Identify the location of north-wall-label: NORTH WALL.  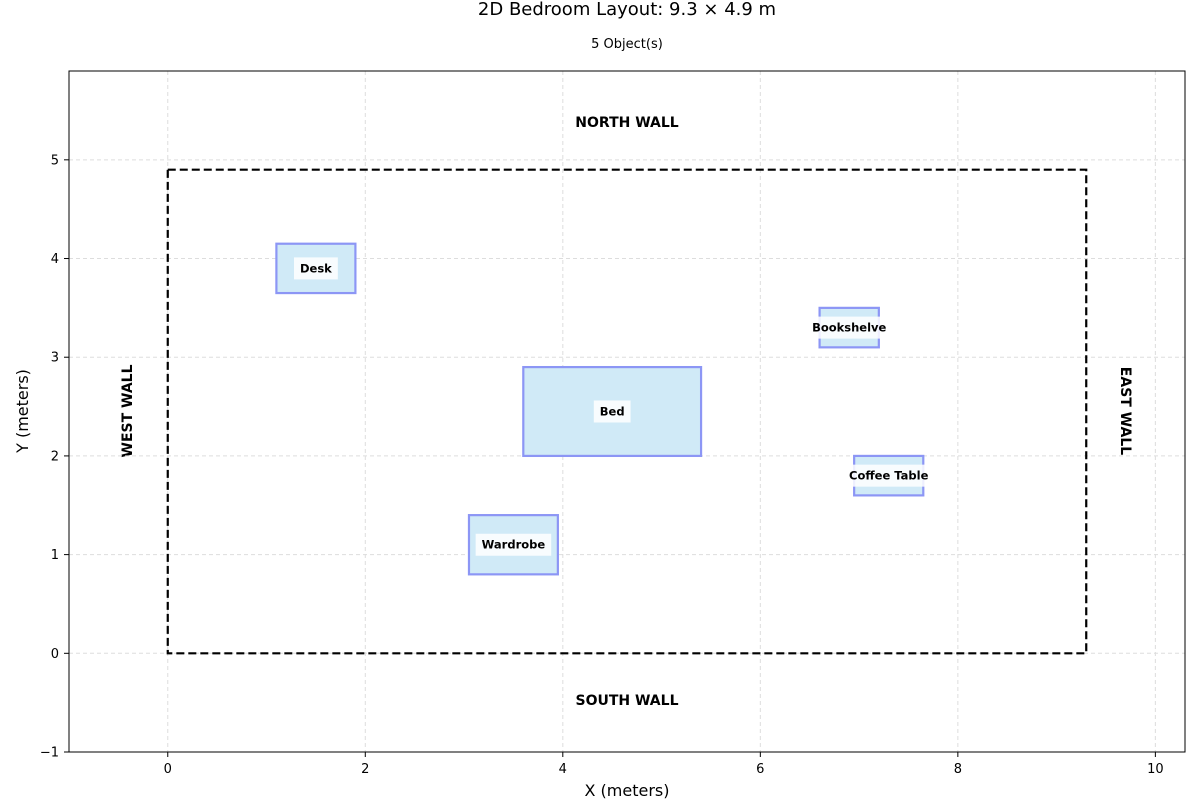
(626, 123).